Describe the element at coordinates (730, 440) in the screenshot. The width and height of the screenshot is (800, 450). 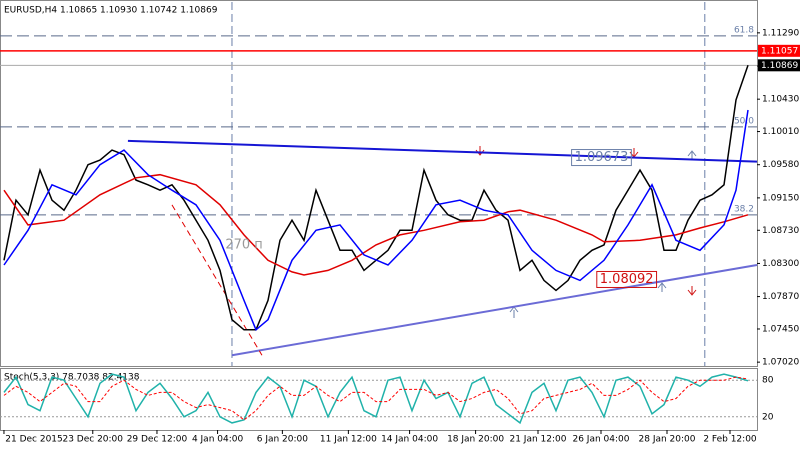
I see `x-tick-label: 2 Feb 12:00` at that location.